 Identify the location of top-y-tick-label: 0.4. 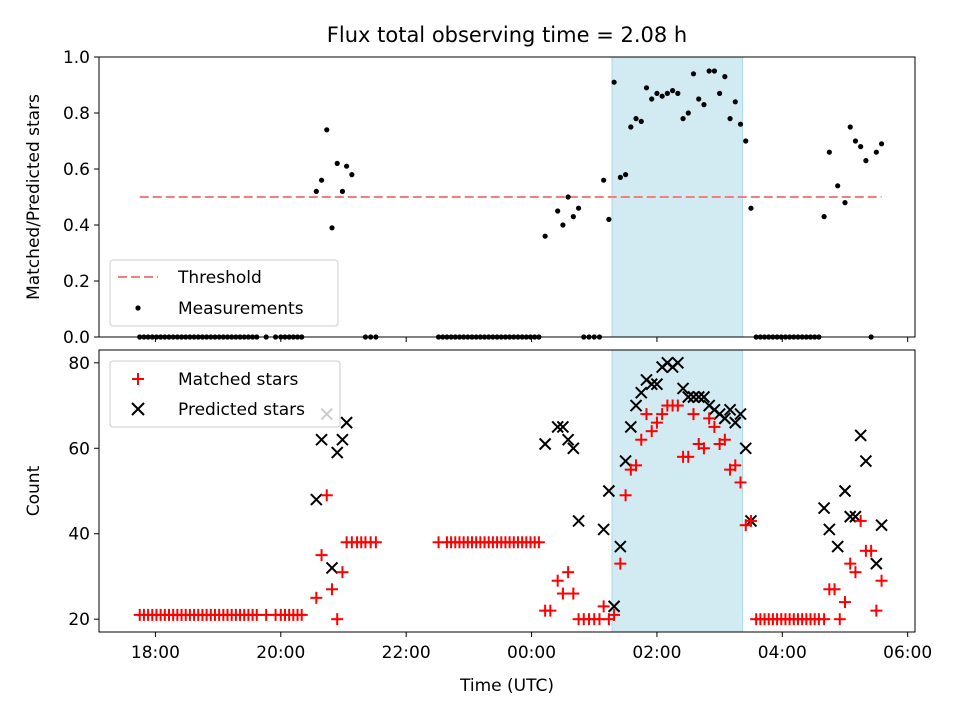
(76, 226).